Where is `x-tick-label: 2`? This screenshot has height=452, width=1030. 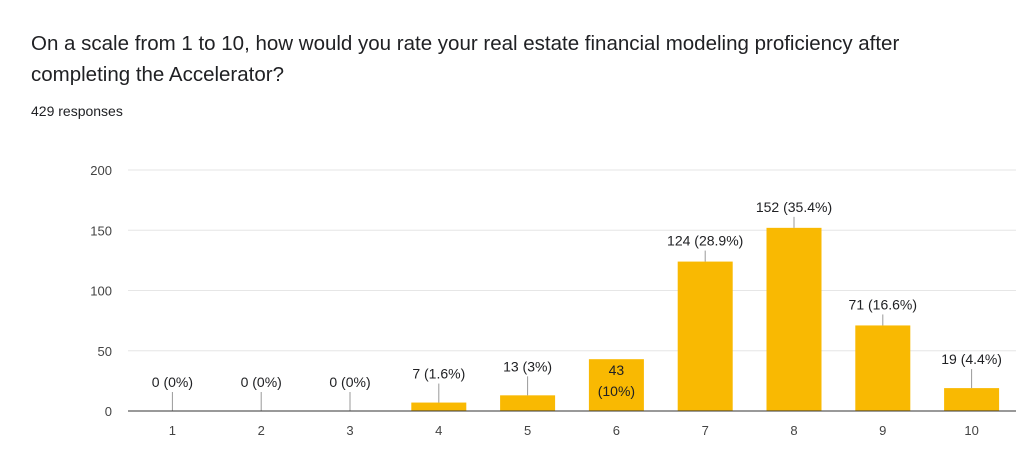 x-tick-label: 2 is located at coordinates (261, 430).